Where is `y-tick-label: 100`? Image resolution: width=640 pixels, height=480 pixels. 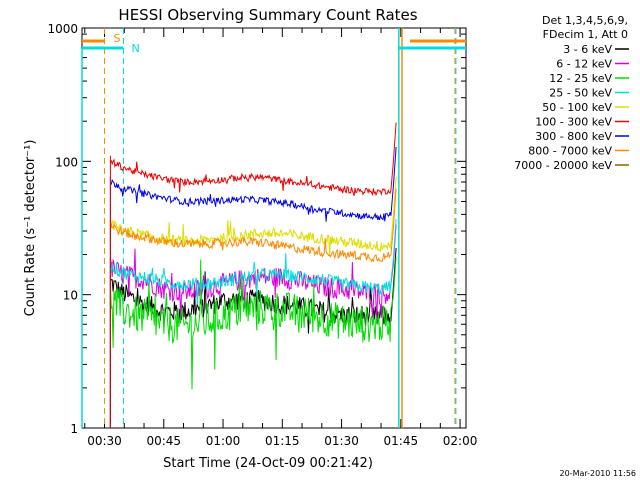
y-tick-label: 100 is located at coordinates (66, 162).